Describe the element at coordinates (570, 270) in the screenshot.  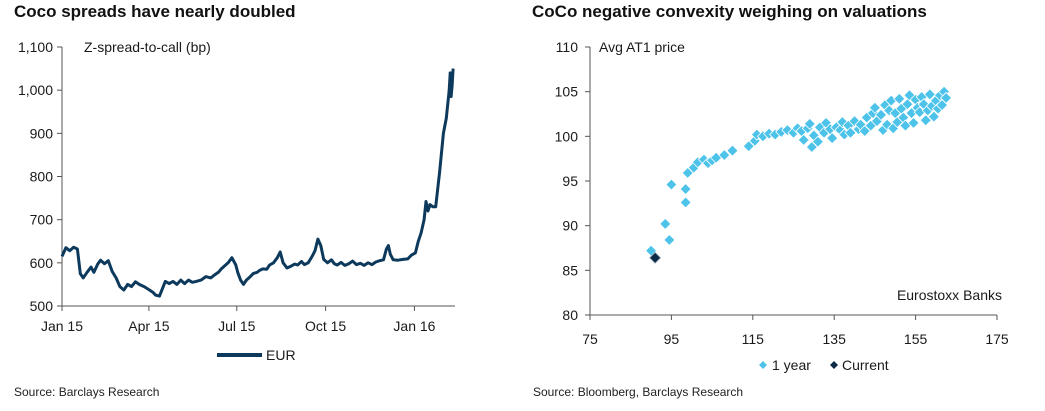
I see `right-y-tick-label: 85` at that location.